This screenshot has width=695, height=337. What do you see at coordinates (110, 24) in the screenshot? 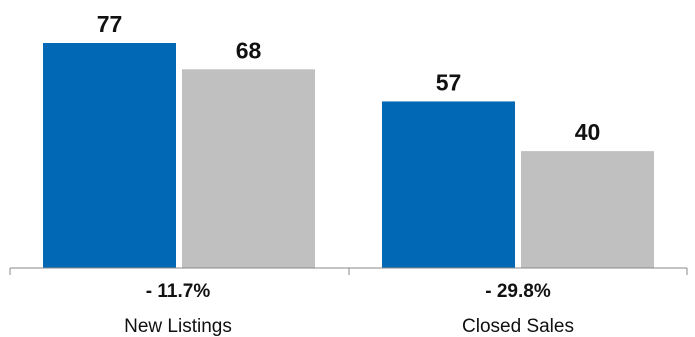
I see `value-label-new-listings-current: 77` at bounding box center [110, 24].